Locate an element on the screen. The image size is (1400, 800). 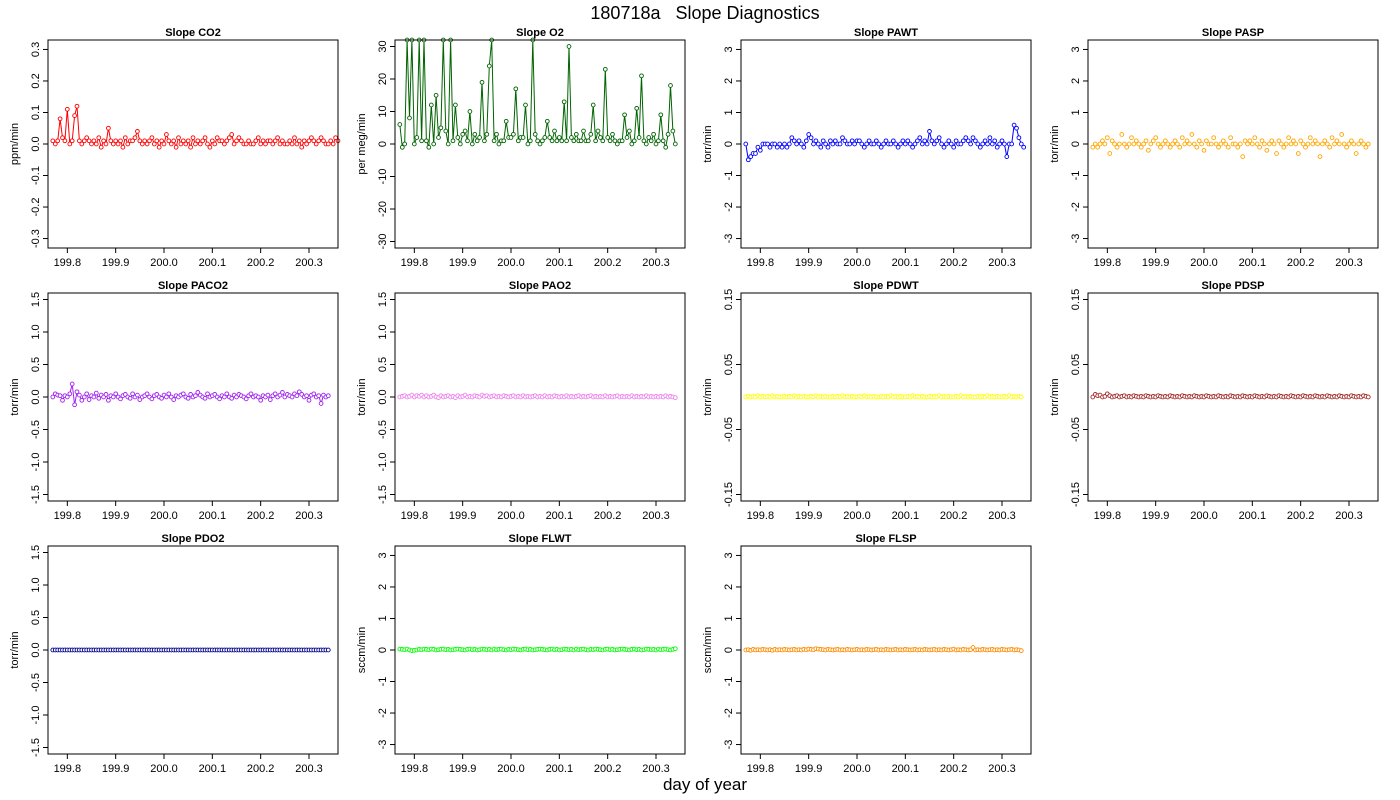
plot-frame is located at coordinates (886, 650).